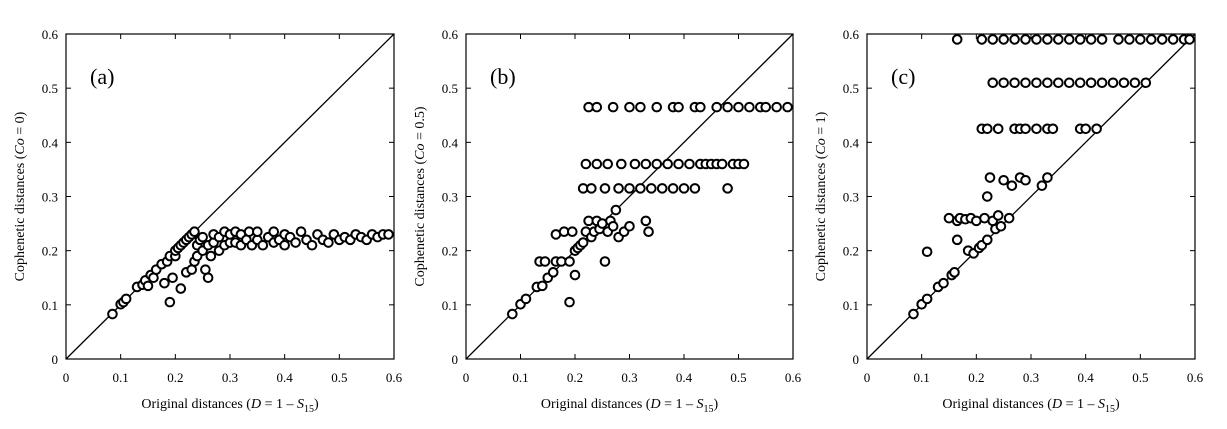 This screenshot has width=1227, height=429. Describe the element at coordinates (230, 406) in the screenshot. I see `x-axis-label: Original distances (D = 1 – S15)` at that location.